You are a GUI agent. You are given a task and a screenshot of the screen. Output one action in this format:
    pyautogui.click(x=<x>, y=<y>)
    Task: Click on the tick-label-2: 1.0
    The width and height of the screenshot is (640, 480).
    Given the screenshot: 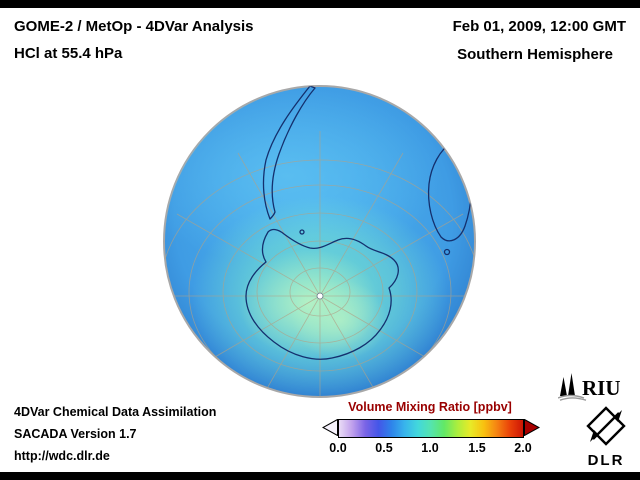 What is the action you would take?
    pyautogui.click(x=430, y=448)
    